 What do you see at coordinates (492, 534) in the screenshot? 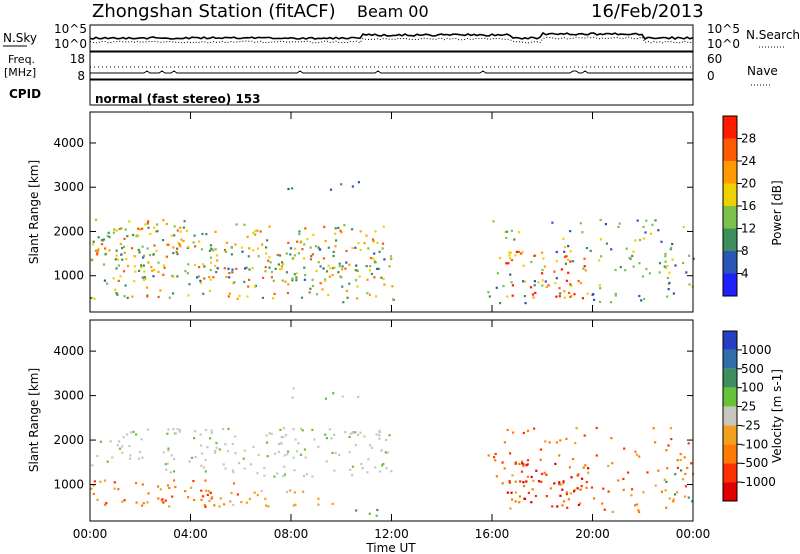
I see `x-axis-label-4: 16:00` at bounding box center [492, 534].